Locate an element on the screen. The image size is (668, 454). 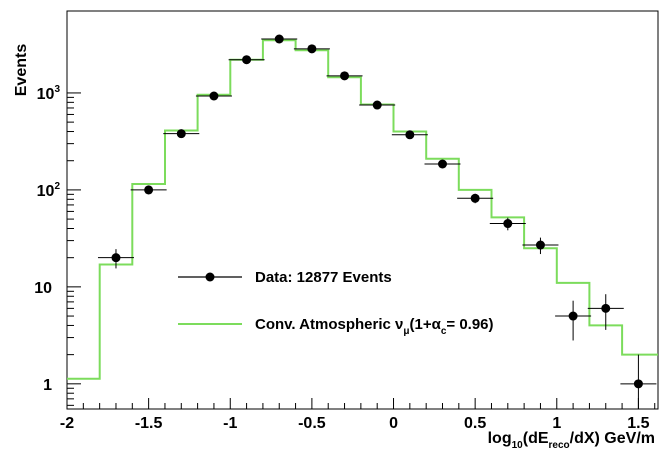
legend-data-marker is located at coordinates (210, 277).